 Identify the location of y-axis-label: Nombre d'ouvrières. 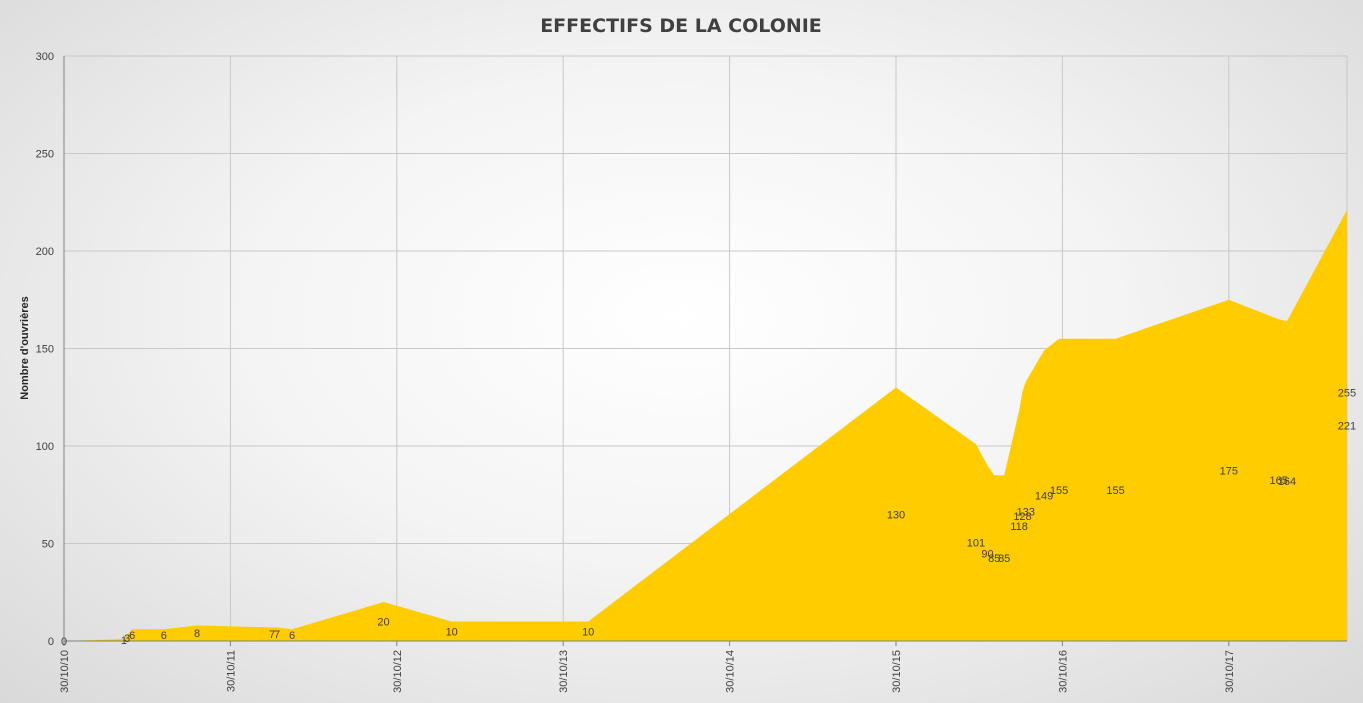
(25, 347).